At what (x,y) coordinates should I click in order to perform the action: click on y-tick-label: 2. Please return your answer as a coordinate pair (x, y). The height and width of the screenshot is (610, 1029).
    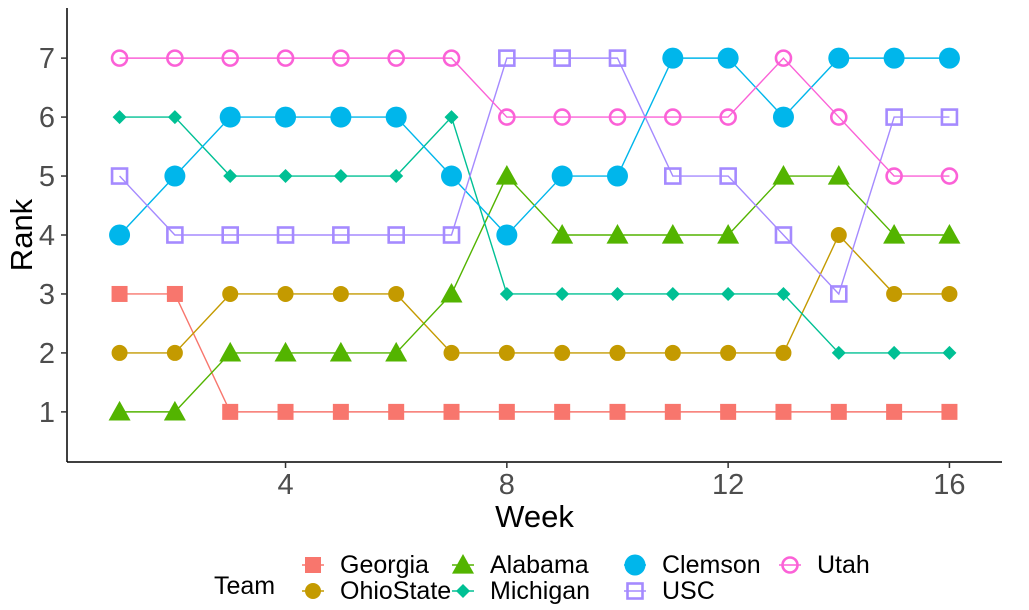
    Looking at the image, I should click on (47, 354).